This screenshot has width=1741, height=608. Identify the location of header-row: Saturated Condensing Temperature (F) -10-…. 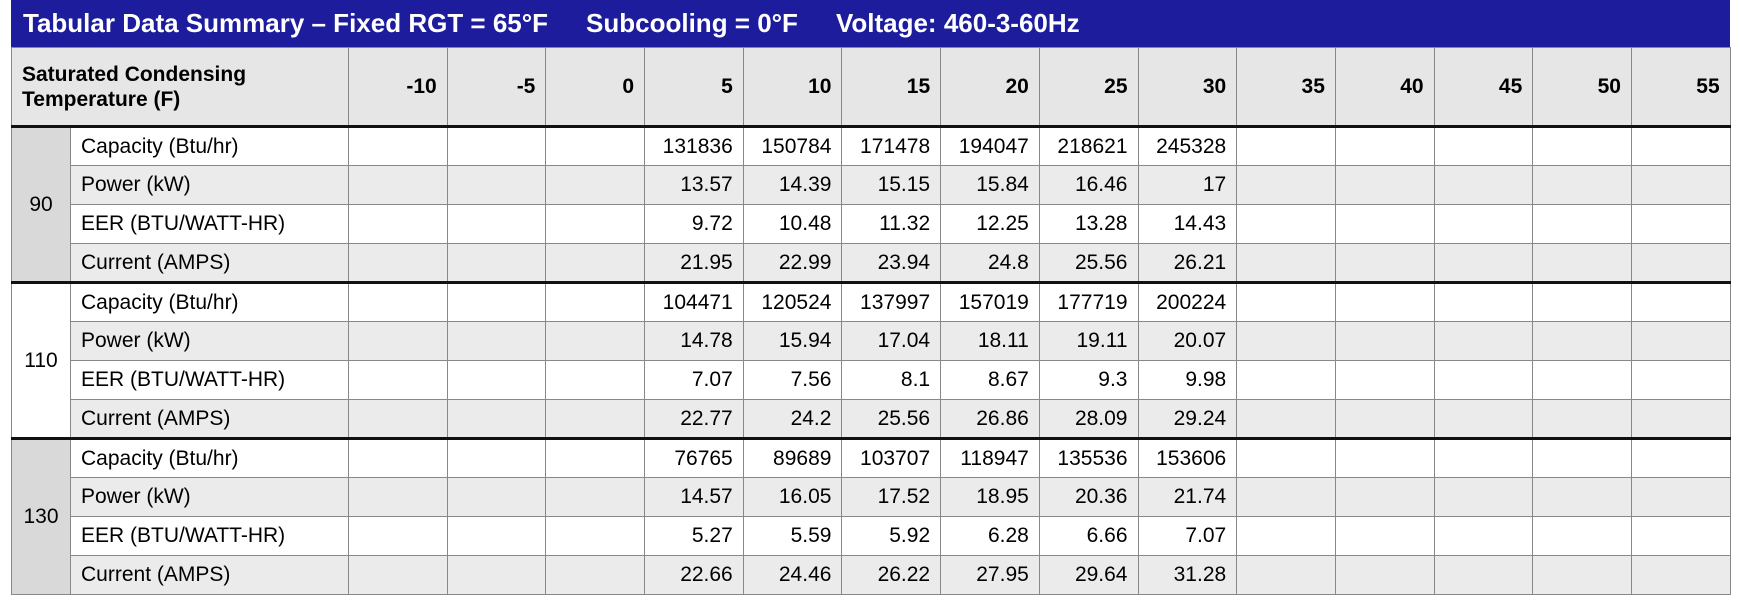
(871, 87).